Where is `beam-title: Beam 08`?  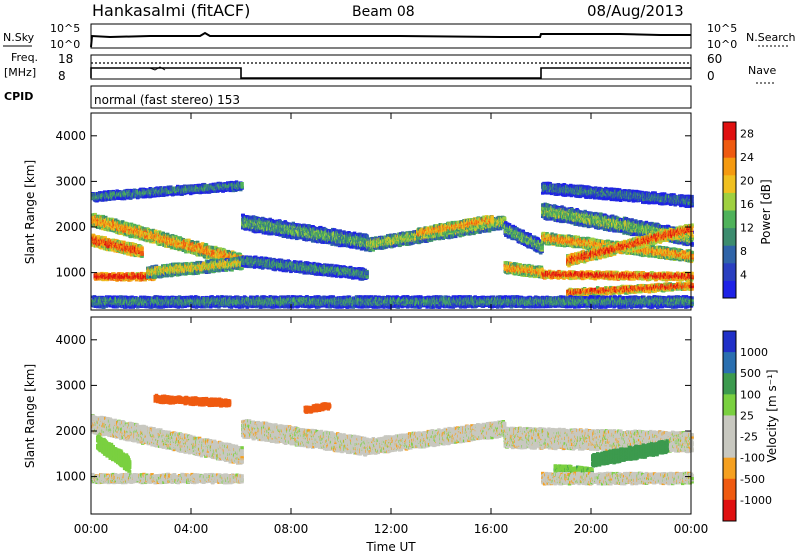
beam-title: Beam 08 is located at coordinates (383, 12).